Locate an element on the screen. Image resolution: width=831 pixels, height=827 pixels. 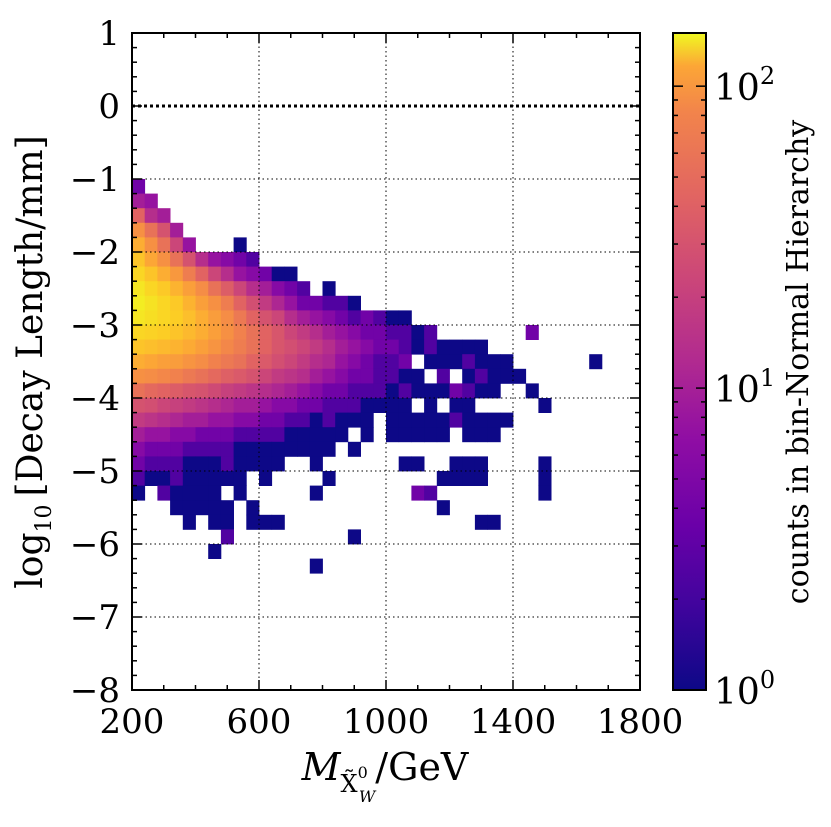
y-tick-label: 1 is located at coordinates (109, 34).